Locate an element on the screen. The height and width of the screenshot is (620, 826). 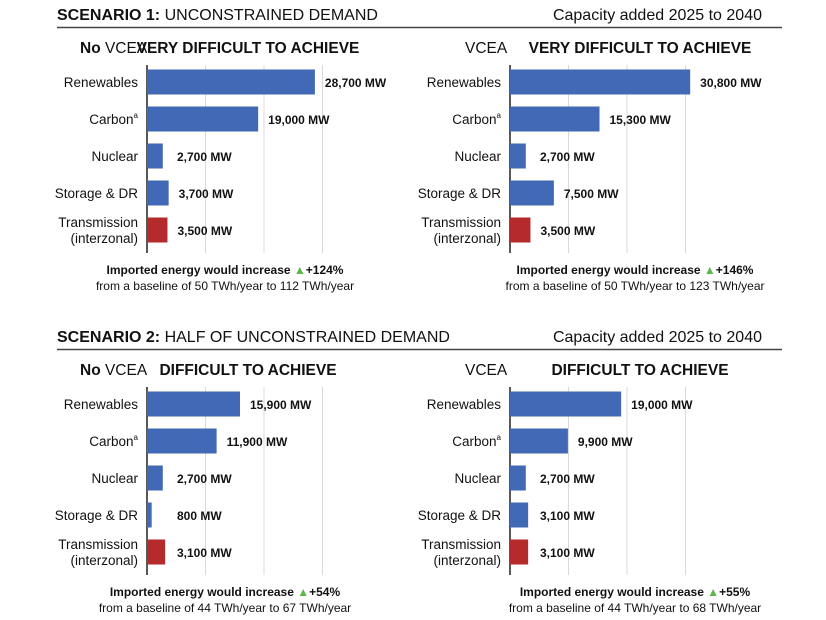
import-note: Imported energy would increase ▲+54% is located at coordinates (225, 592).